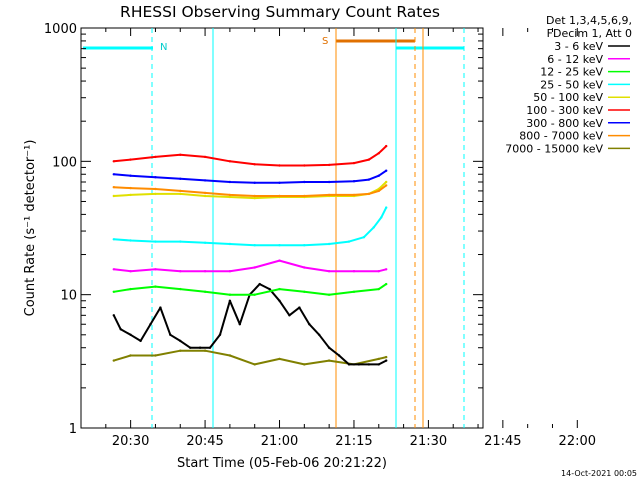 Image resolution: width=640 pixels, height=480 pixels. What do you see at coordinates (589, 20) in the screenshot?
I see `legend-header-1: Det 1,3,4,5,6,9,` at bounding box center [589, 20].